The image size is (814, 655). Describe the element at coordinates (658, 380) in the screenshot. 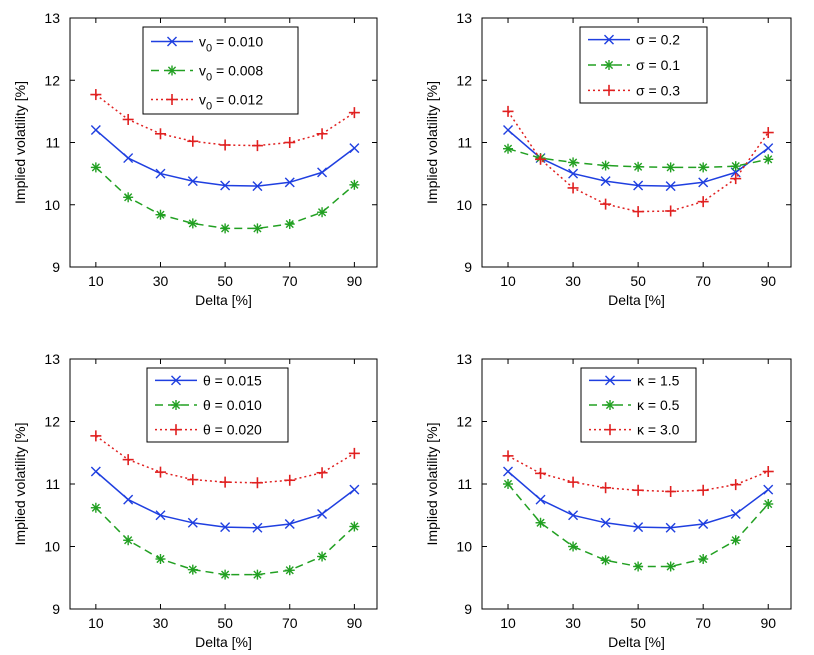

I see `legend-label: κ = 1.5` at that location.